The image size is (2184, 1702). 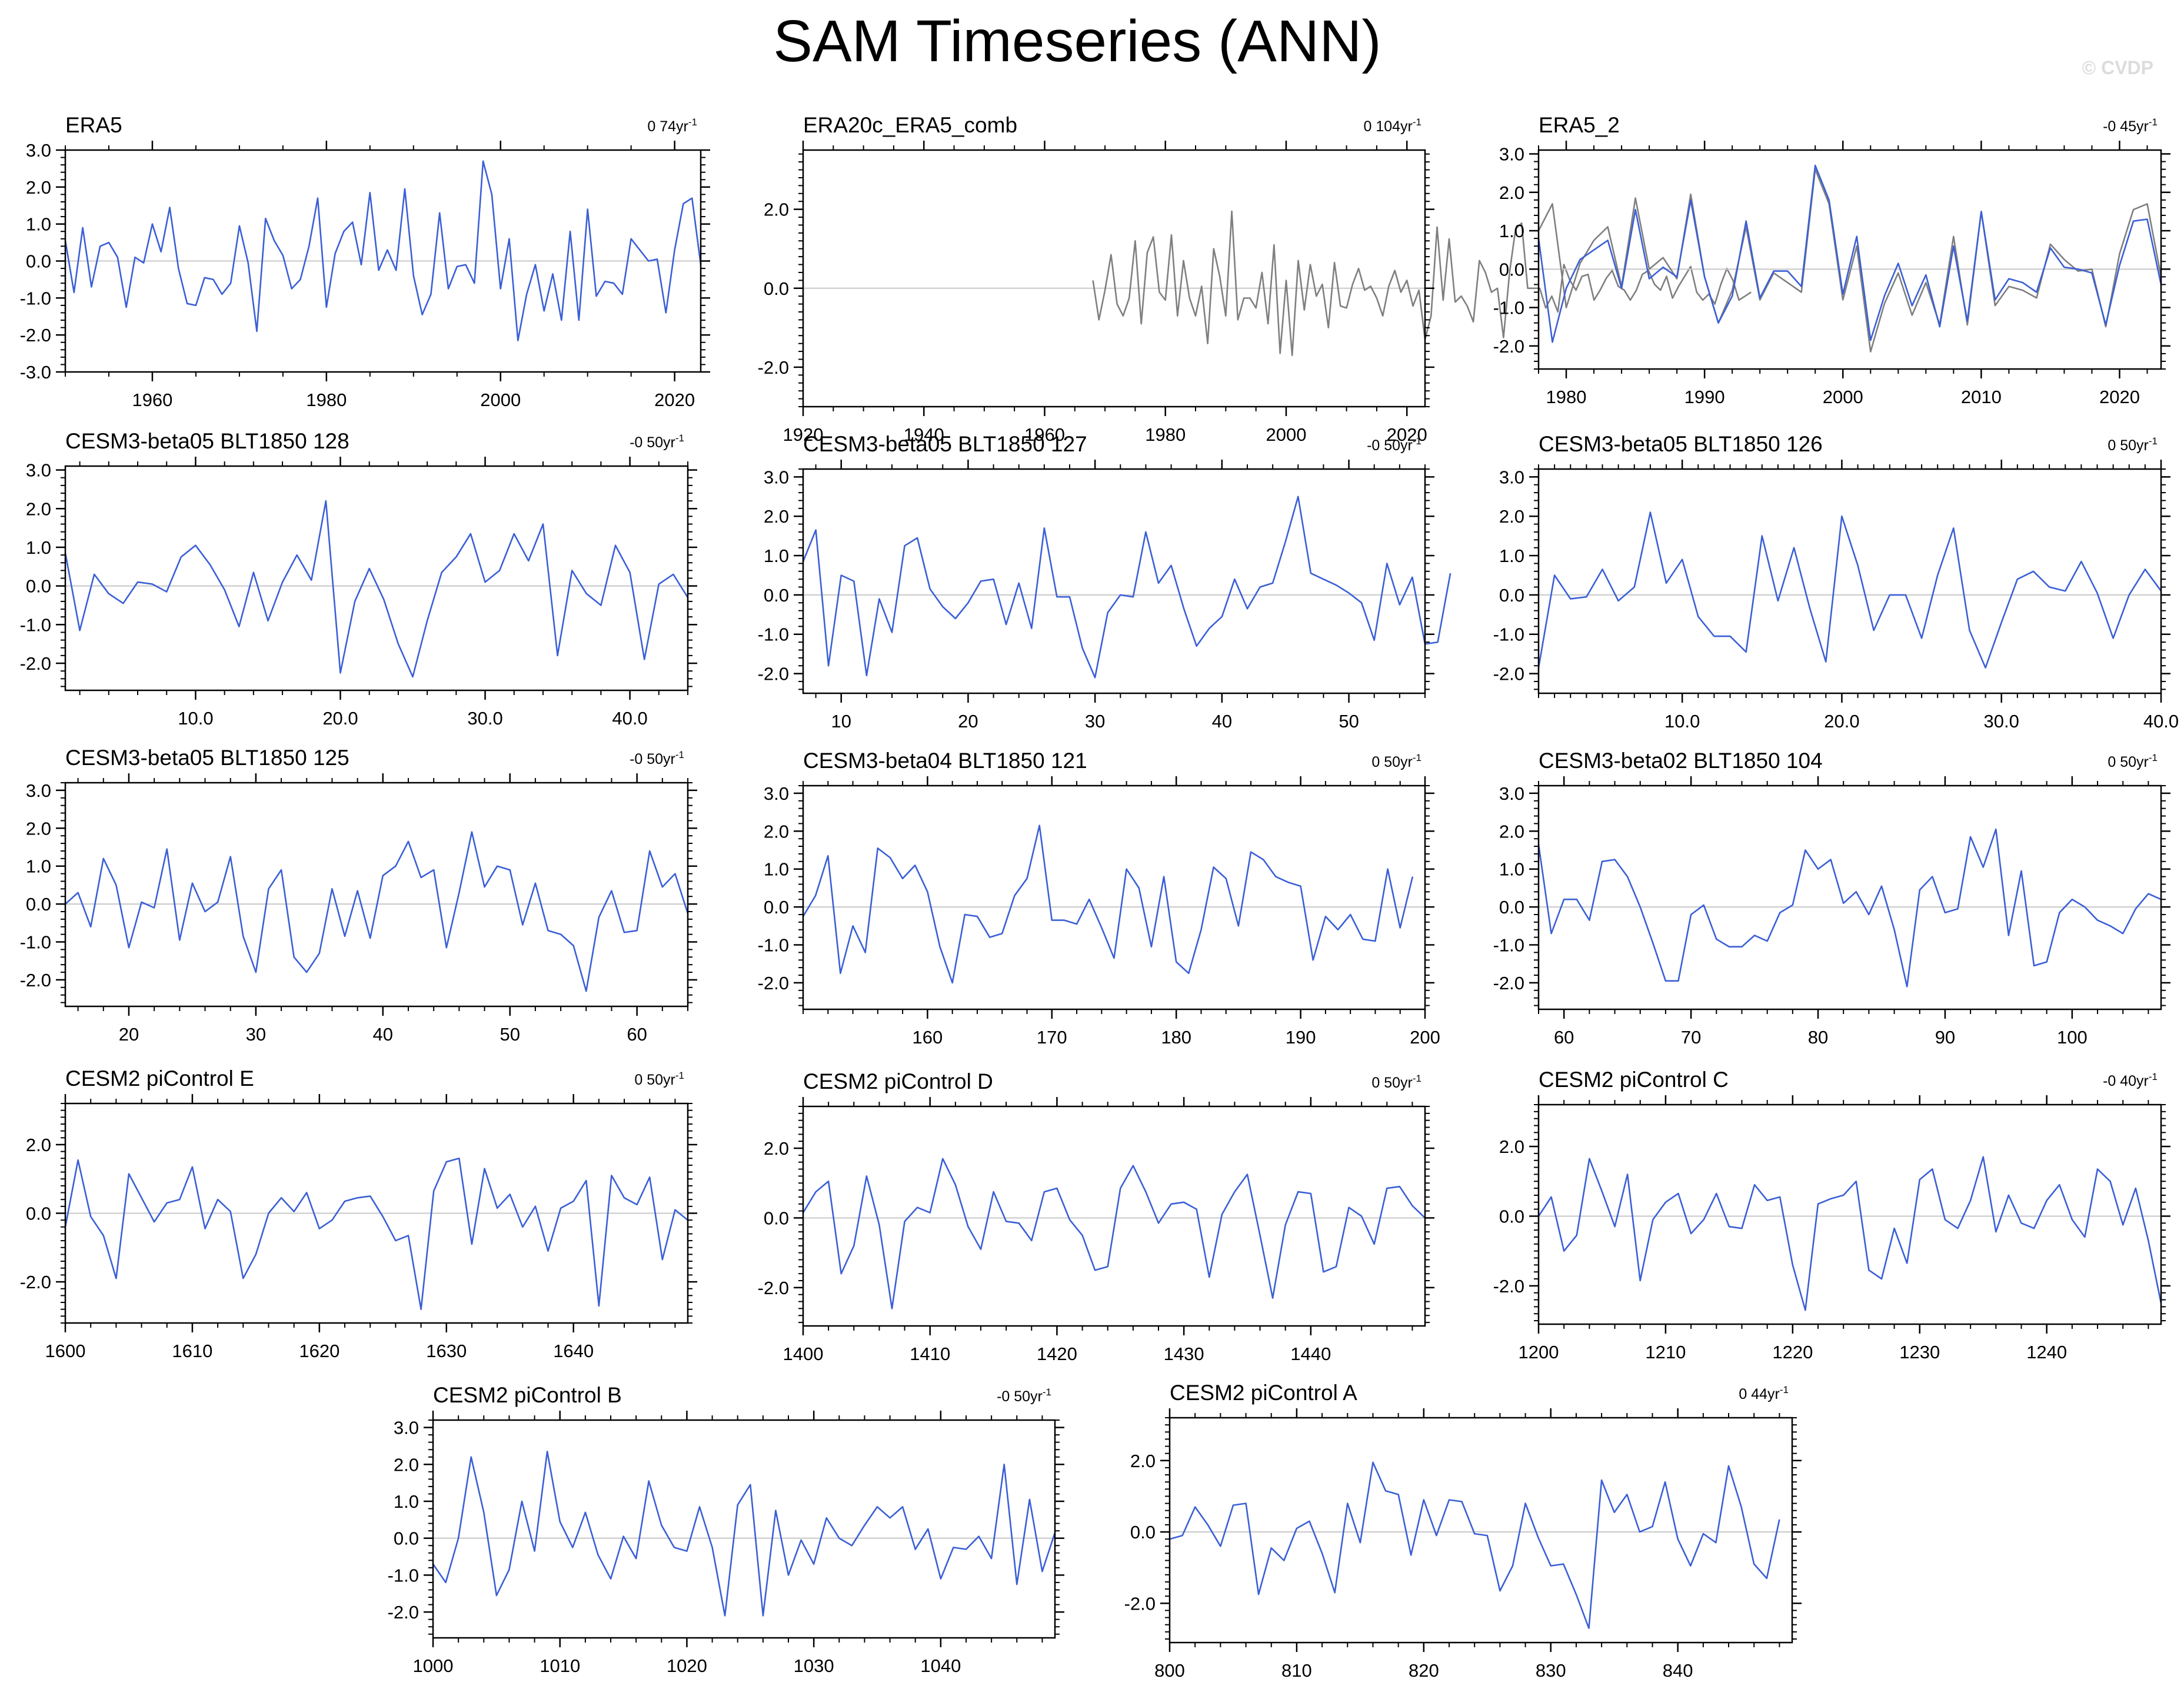 What do you see at coordinates (1184, 1354) in the screenshot?
I see `x-tick-label: 1430` at bounding box center [1184, 1354].